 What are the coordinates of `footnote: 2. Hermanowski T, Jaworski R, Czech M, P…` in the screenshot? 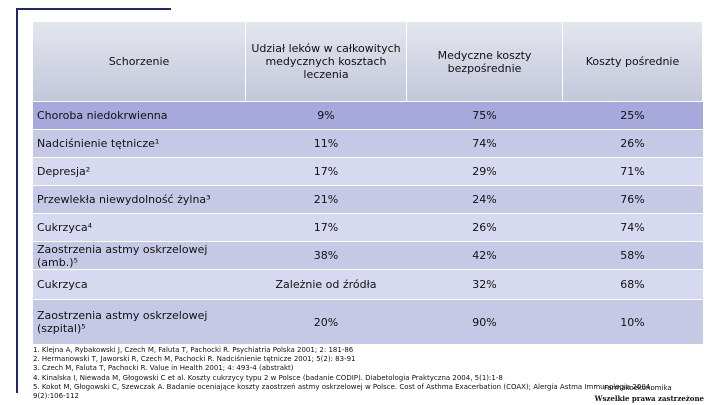 It's located at (194, 359).